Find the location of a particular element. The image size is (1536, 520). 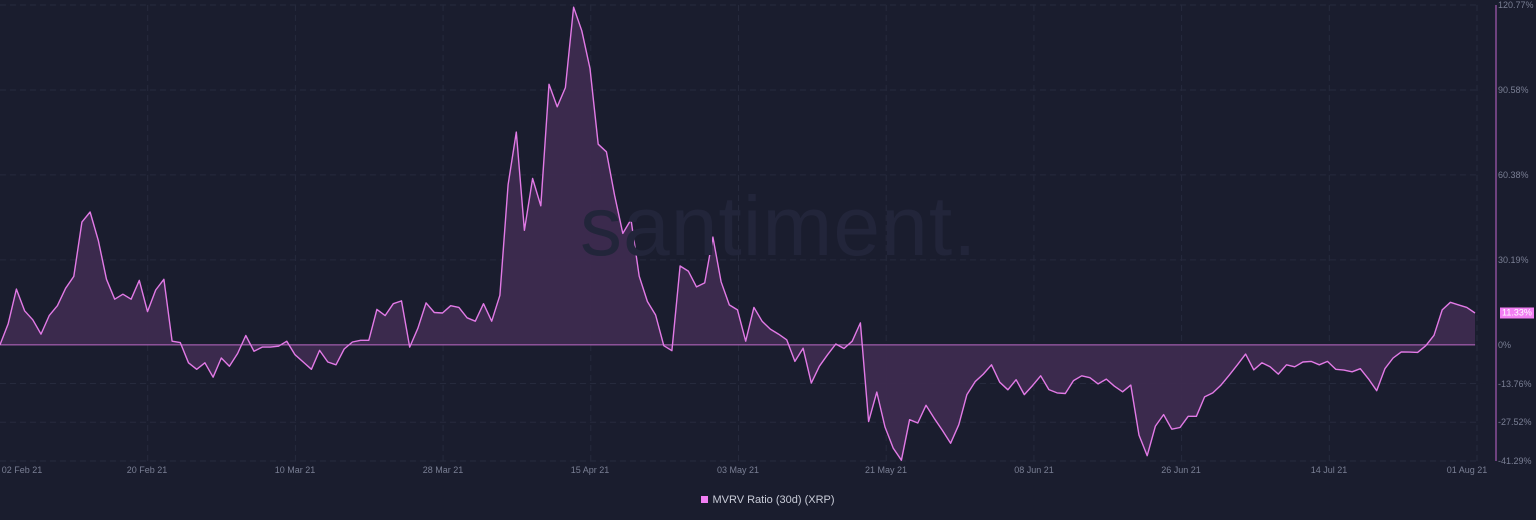

y-axis-tick-label: -13.76% is located at coordinates (1515, 383).